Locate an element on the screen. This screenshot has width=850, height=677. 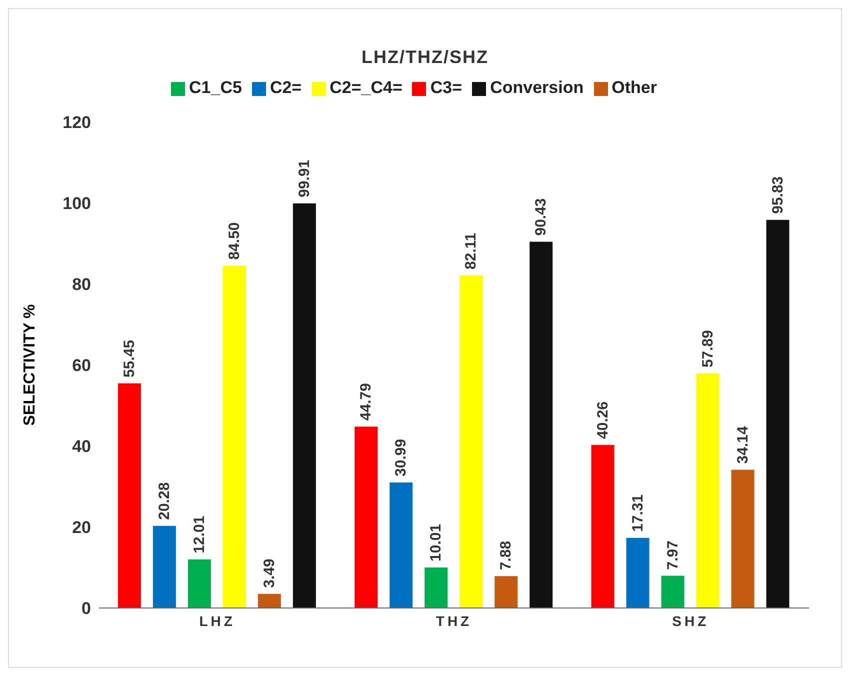
legend-label: Other is located at coordinates (634, 87).